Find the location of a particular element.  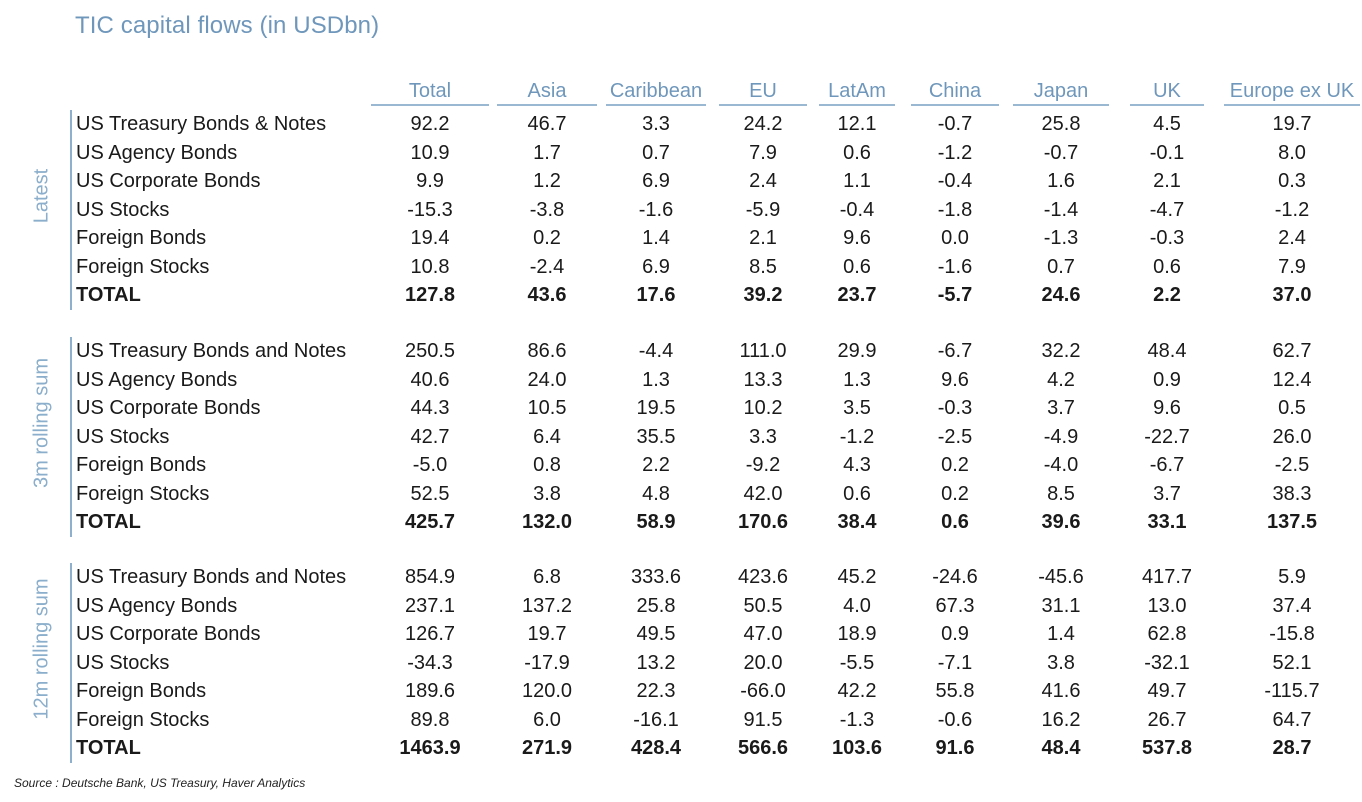

table-cell: -5.7 is located at coordinates (955, 295).